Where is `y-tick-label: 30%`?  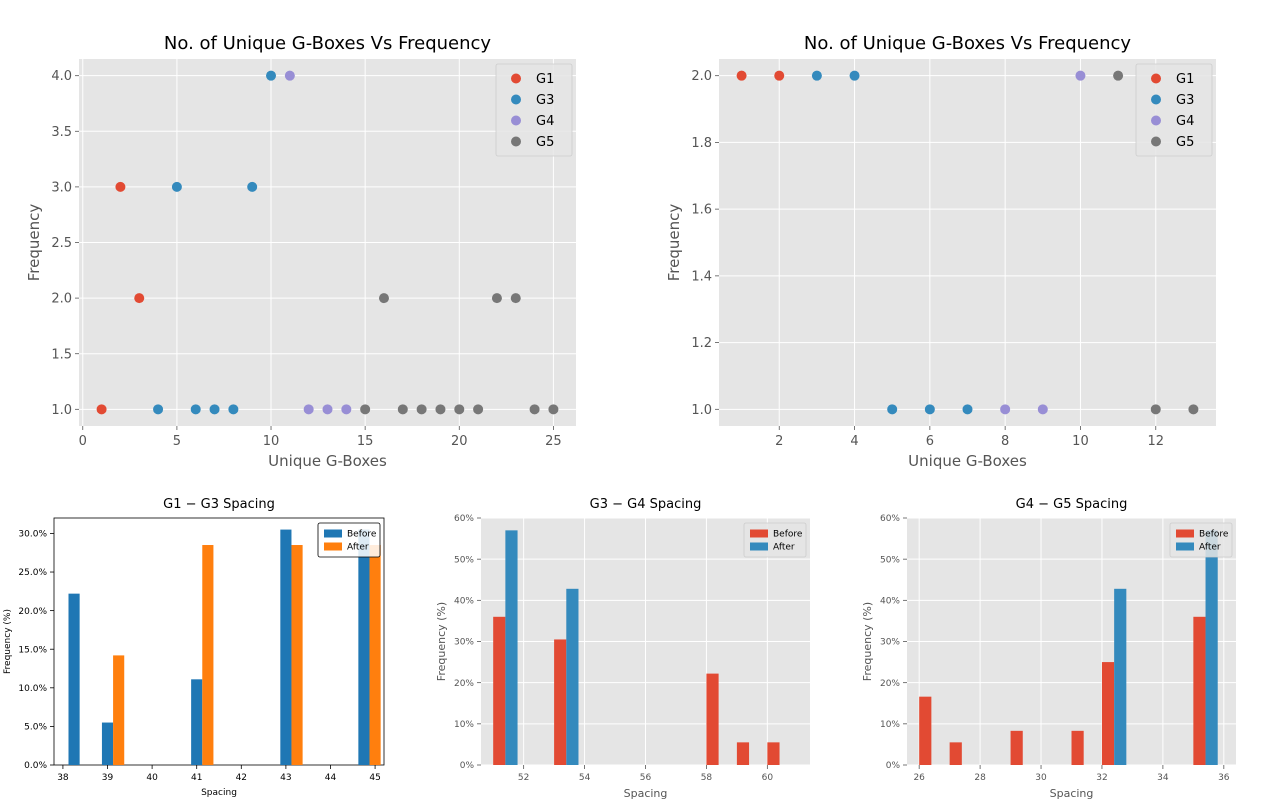 y-tick-label: 30% is located at coordinates (464, 643).